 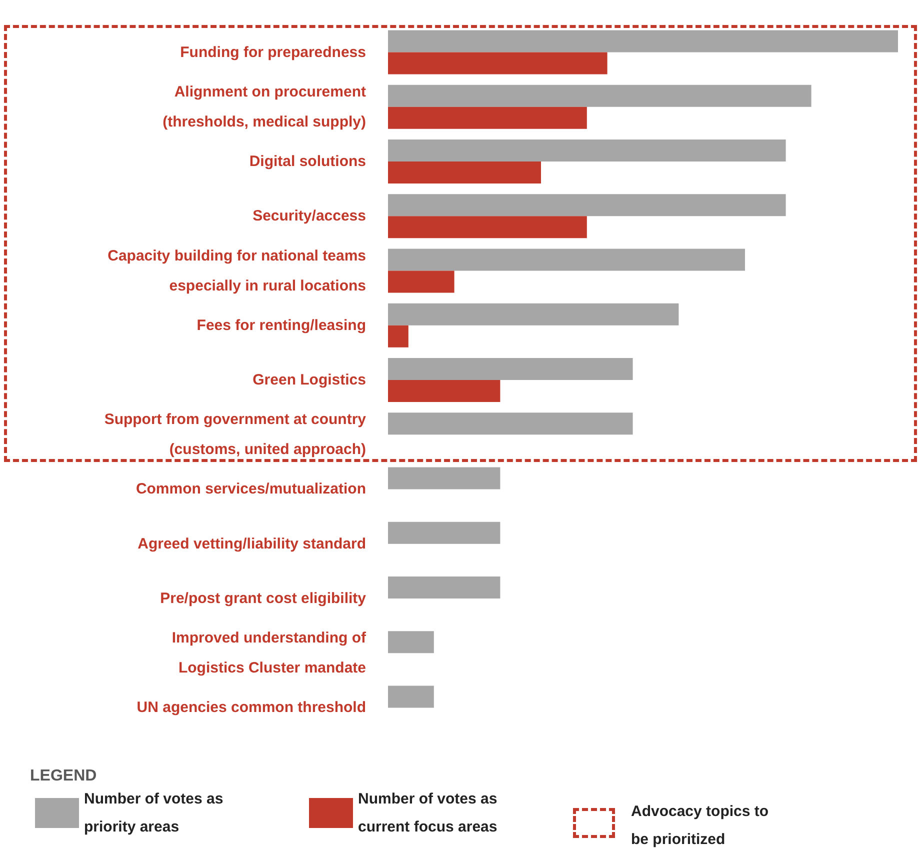 I want to click on y-tick-label: Funding for preparedness, so click(x=273, y=52).